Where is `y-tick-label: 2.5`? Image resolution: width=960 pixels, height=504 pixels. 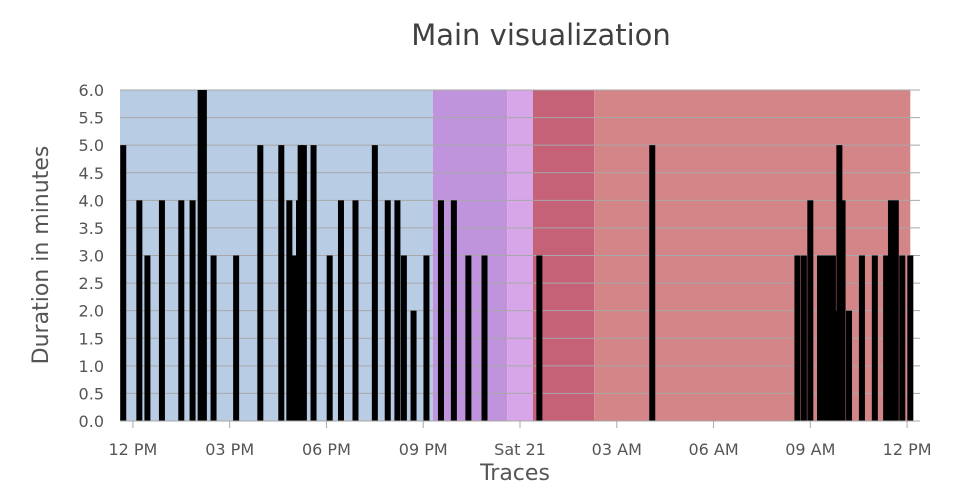
y-tick-label: 2.5 is located at coordinates (91, 283).